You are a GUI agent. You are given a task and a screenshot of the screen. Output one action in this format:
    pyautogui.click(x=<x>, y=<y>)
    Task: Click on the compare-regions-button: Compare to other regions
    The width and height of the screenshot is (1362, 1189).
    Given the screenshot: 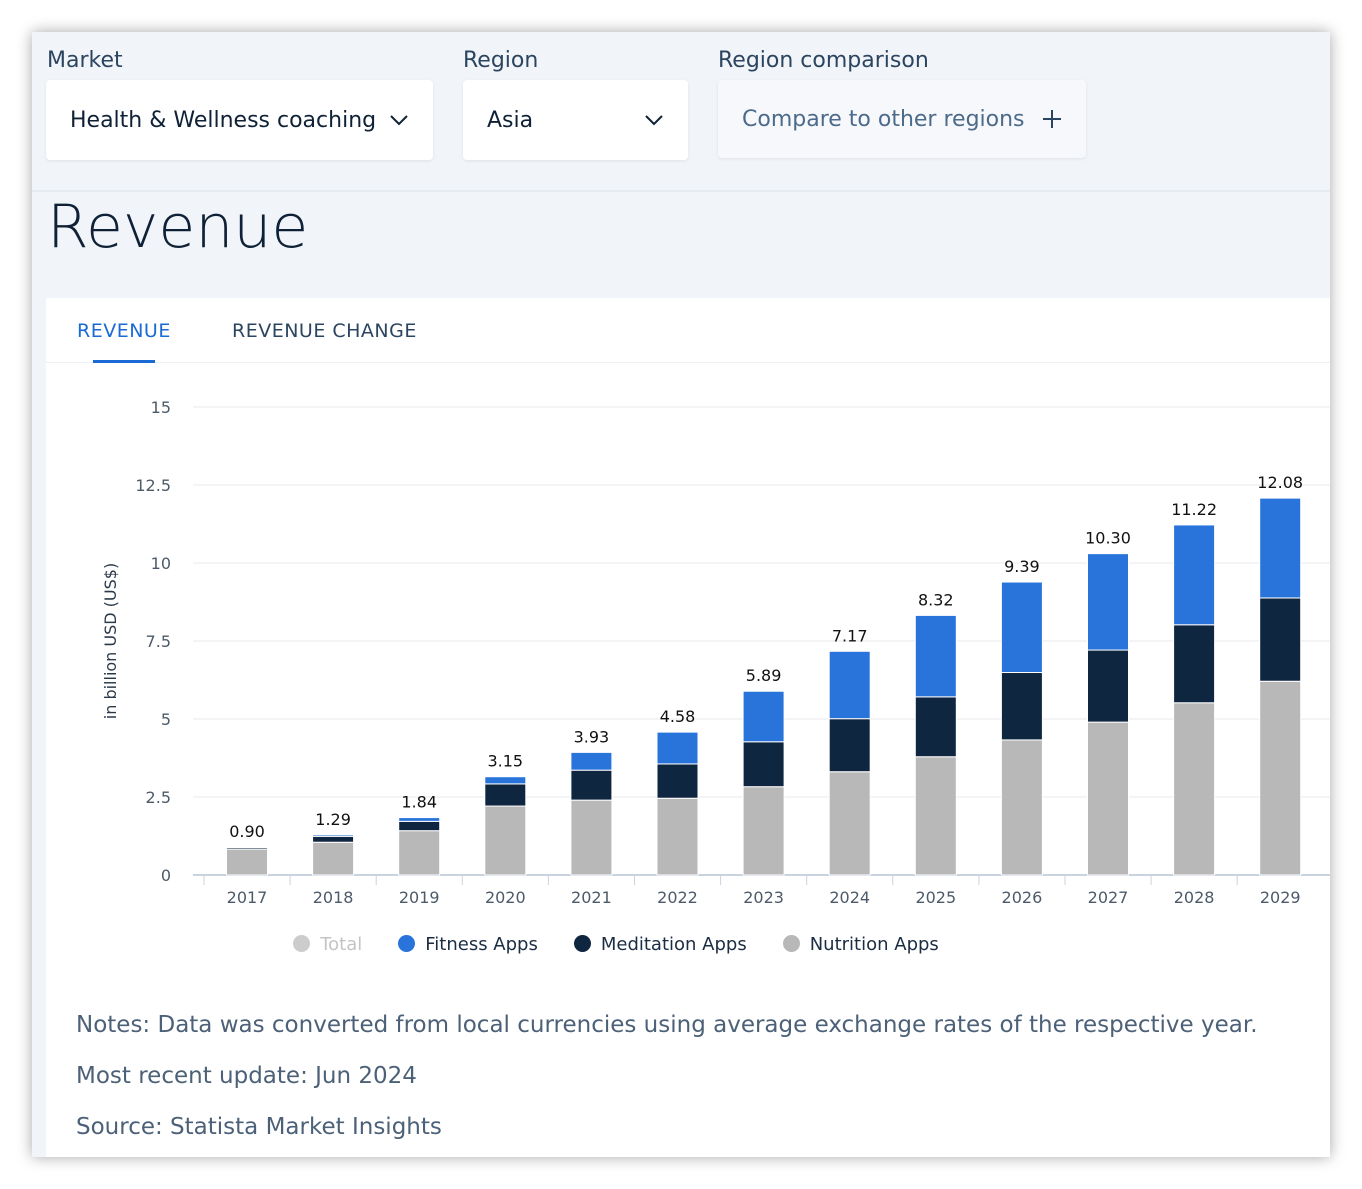 What is the action you would take?
    pyautogui.click(x=902, y=119)
    